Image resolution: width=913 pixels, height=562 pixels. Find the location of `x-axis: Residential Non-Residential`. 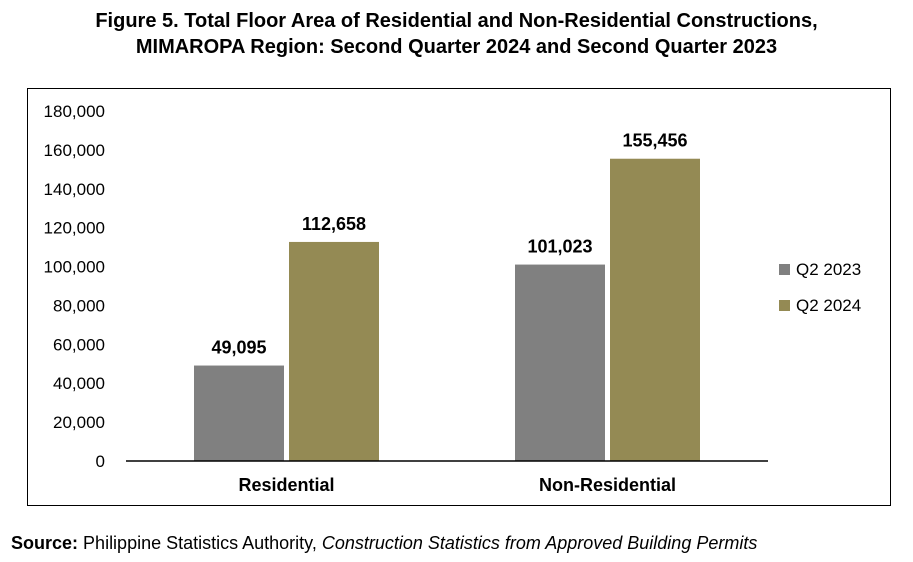

x-axis: Residential Non-Residential is located at coordinates (447, 477).